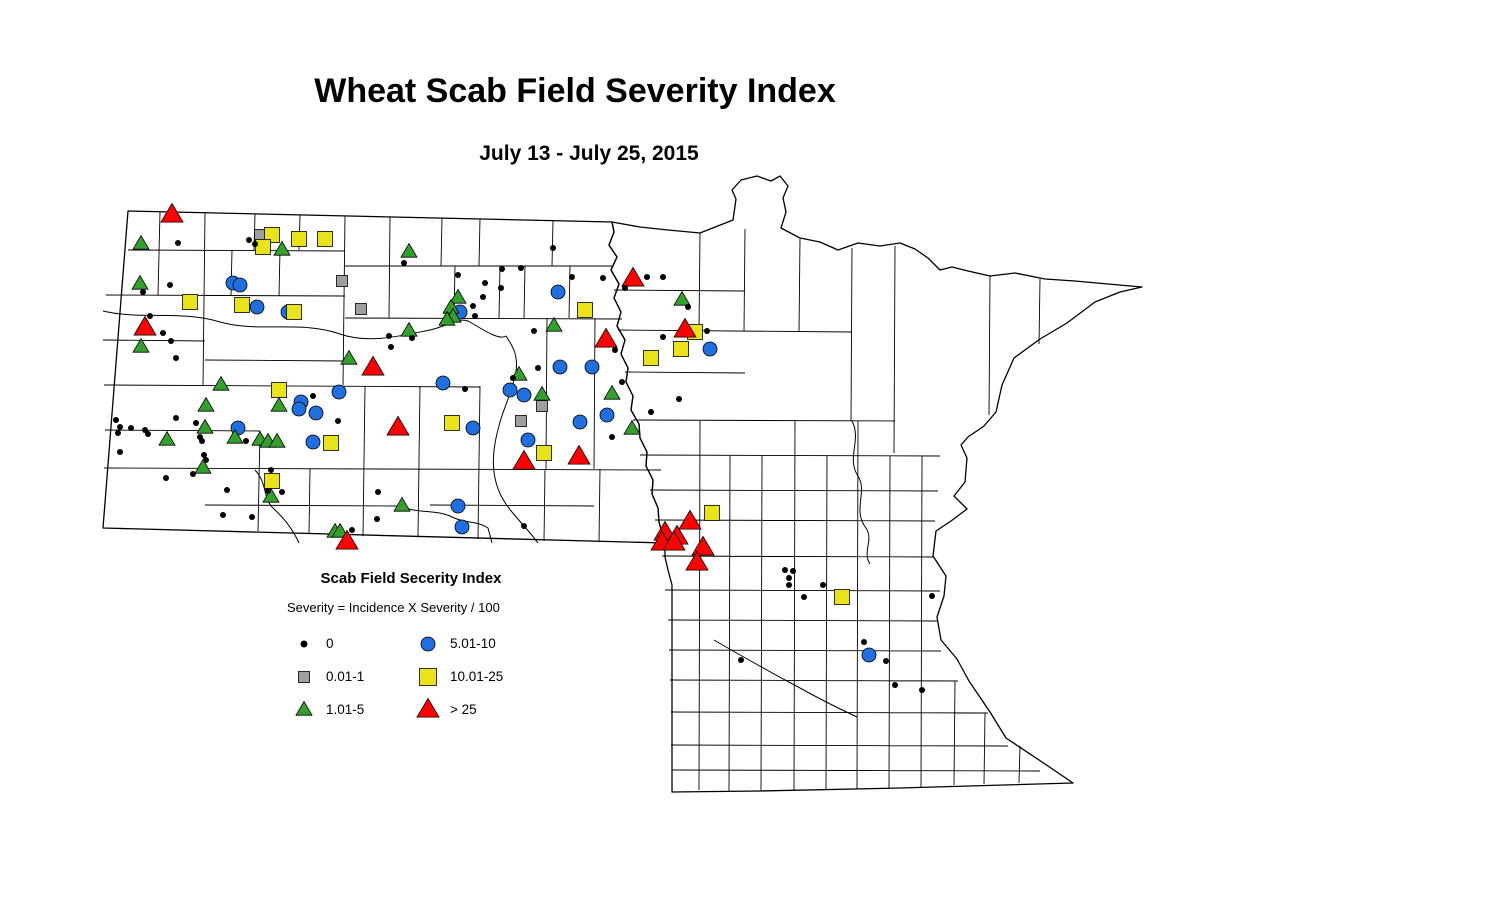  Describe the element at coordinates (342, 281) in the screenshot. I see `map-marker-0.01-1` at that location.